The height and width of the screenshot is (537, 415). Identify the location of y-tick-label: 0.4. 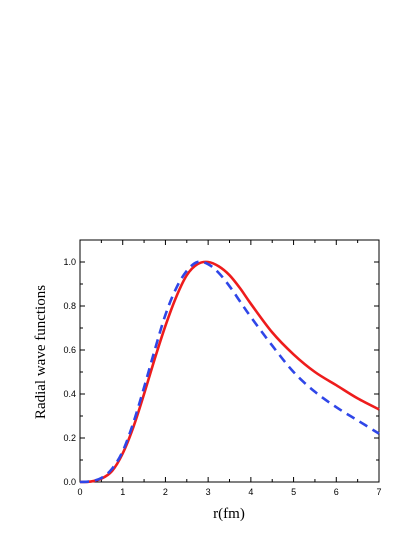
(69, 394).